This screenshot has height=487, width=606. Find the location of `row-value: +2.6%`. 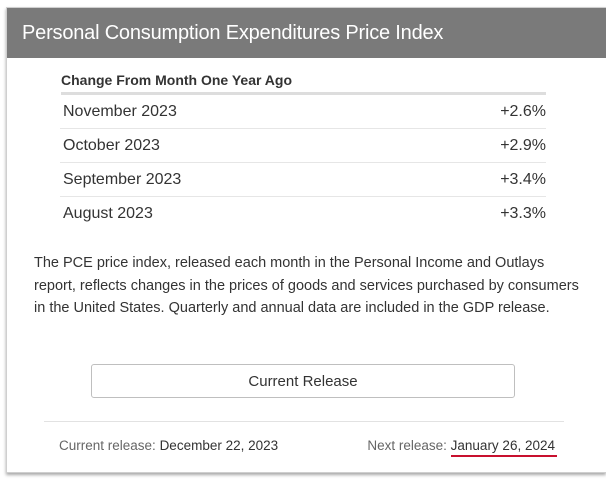

row-value: +2.6% is located at coordinates (523, 111).